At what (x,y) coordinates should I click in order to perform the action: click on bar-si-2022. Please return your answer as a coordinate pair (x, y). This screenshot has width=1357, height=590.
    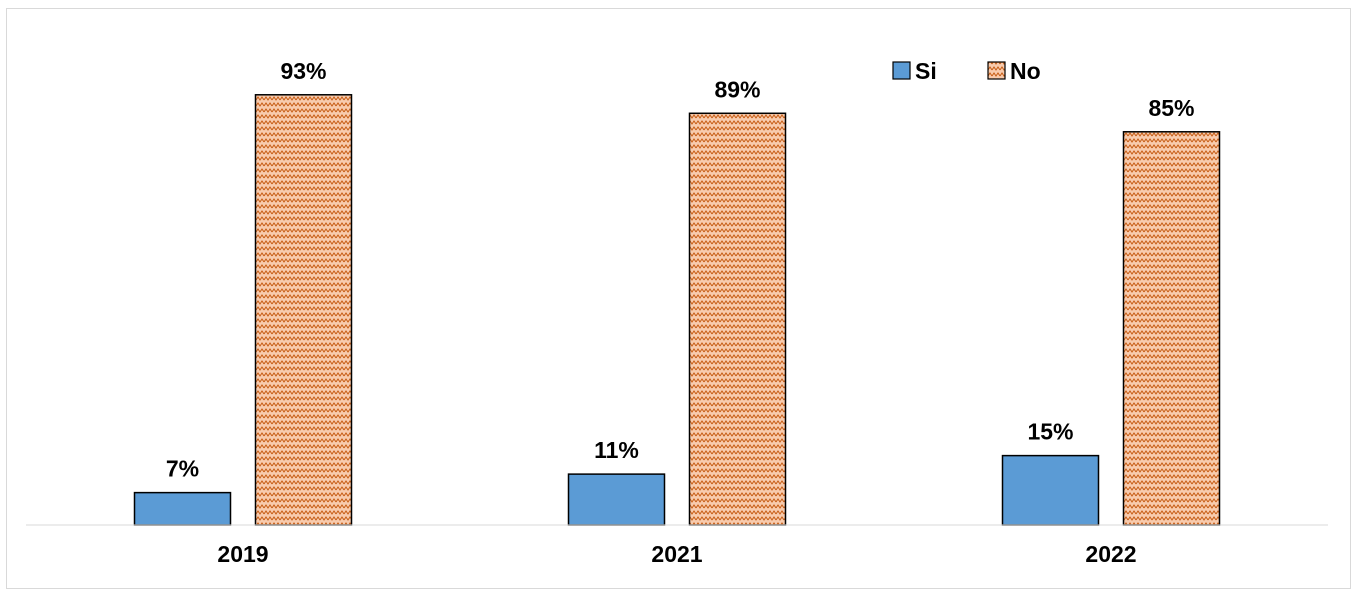
    Looking at the image, I should click on (1050, 490).